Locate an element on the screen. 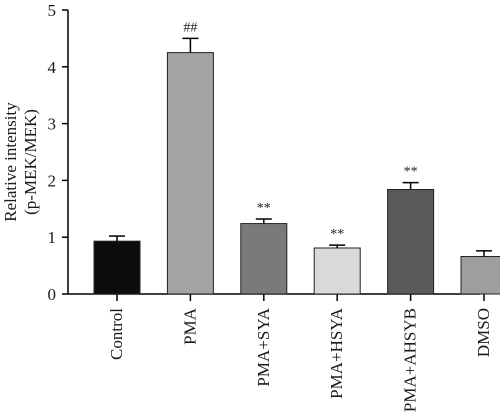 This screenshot has width=500, height=417. y-axis-title-line2: (p-MEK/MEK) is located at coordinates (30, 162).